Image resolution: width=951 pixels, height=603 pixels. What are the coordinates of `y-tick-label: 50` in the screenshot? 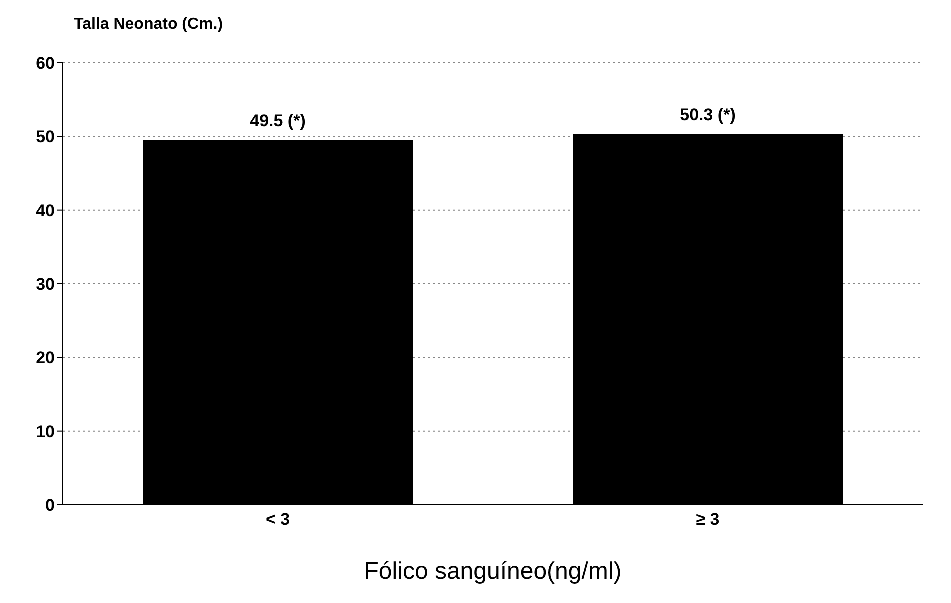 It's located at (45, 137).